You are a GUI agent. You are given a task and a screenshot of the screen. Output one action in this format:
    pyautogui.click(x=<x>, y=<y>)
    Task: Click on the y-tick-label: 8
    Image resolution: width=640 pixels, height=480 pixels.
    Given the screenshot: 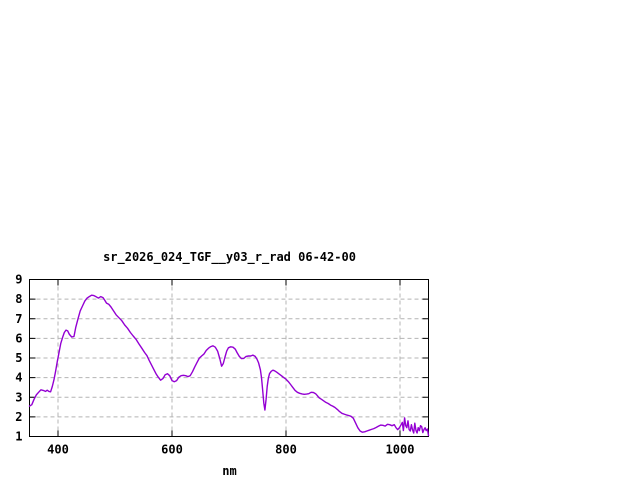 What is the action you would take?
    pyautogui.click(x=18, y=299)
    